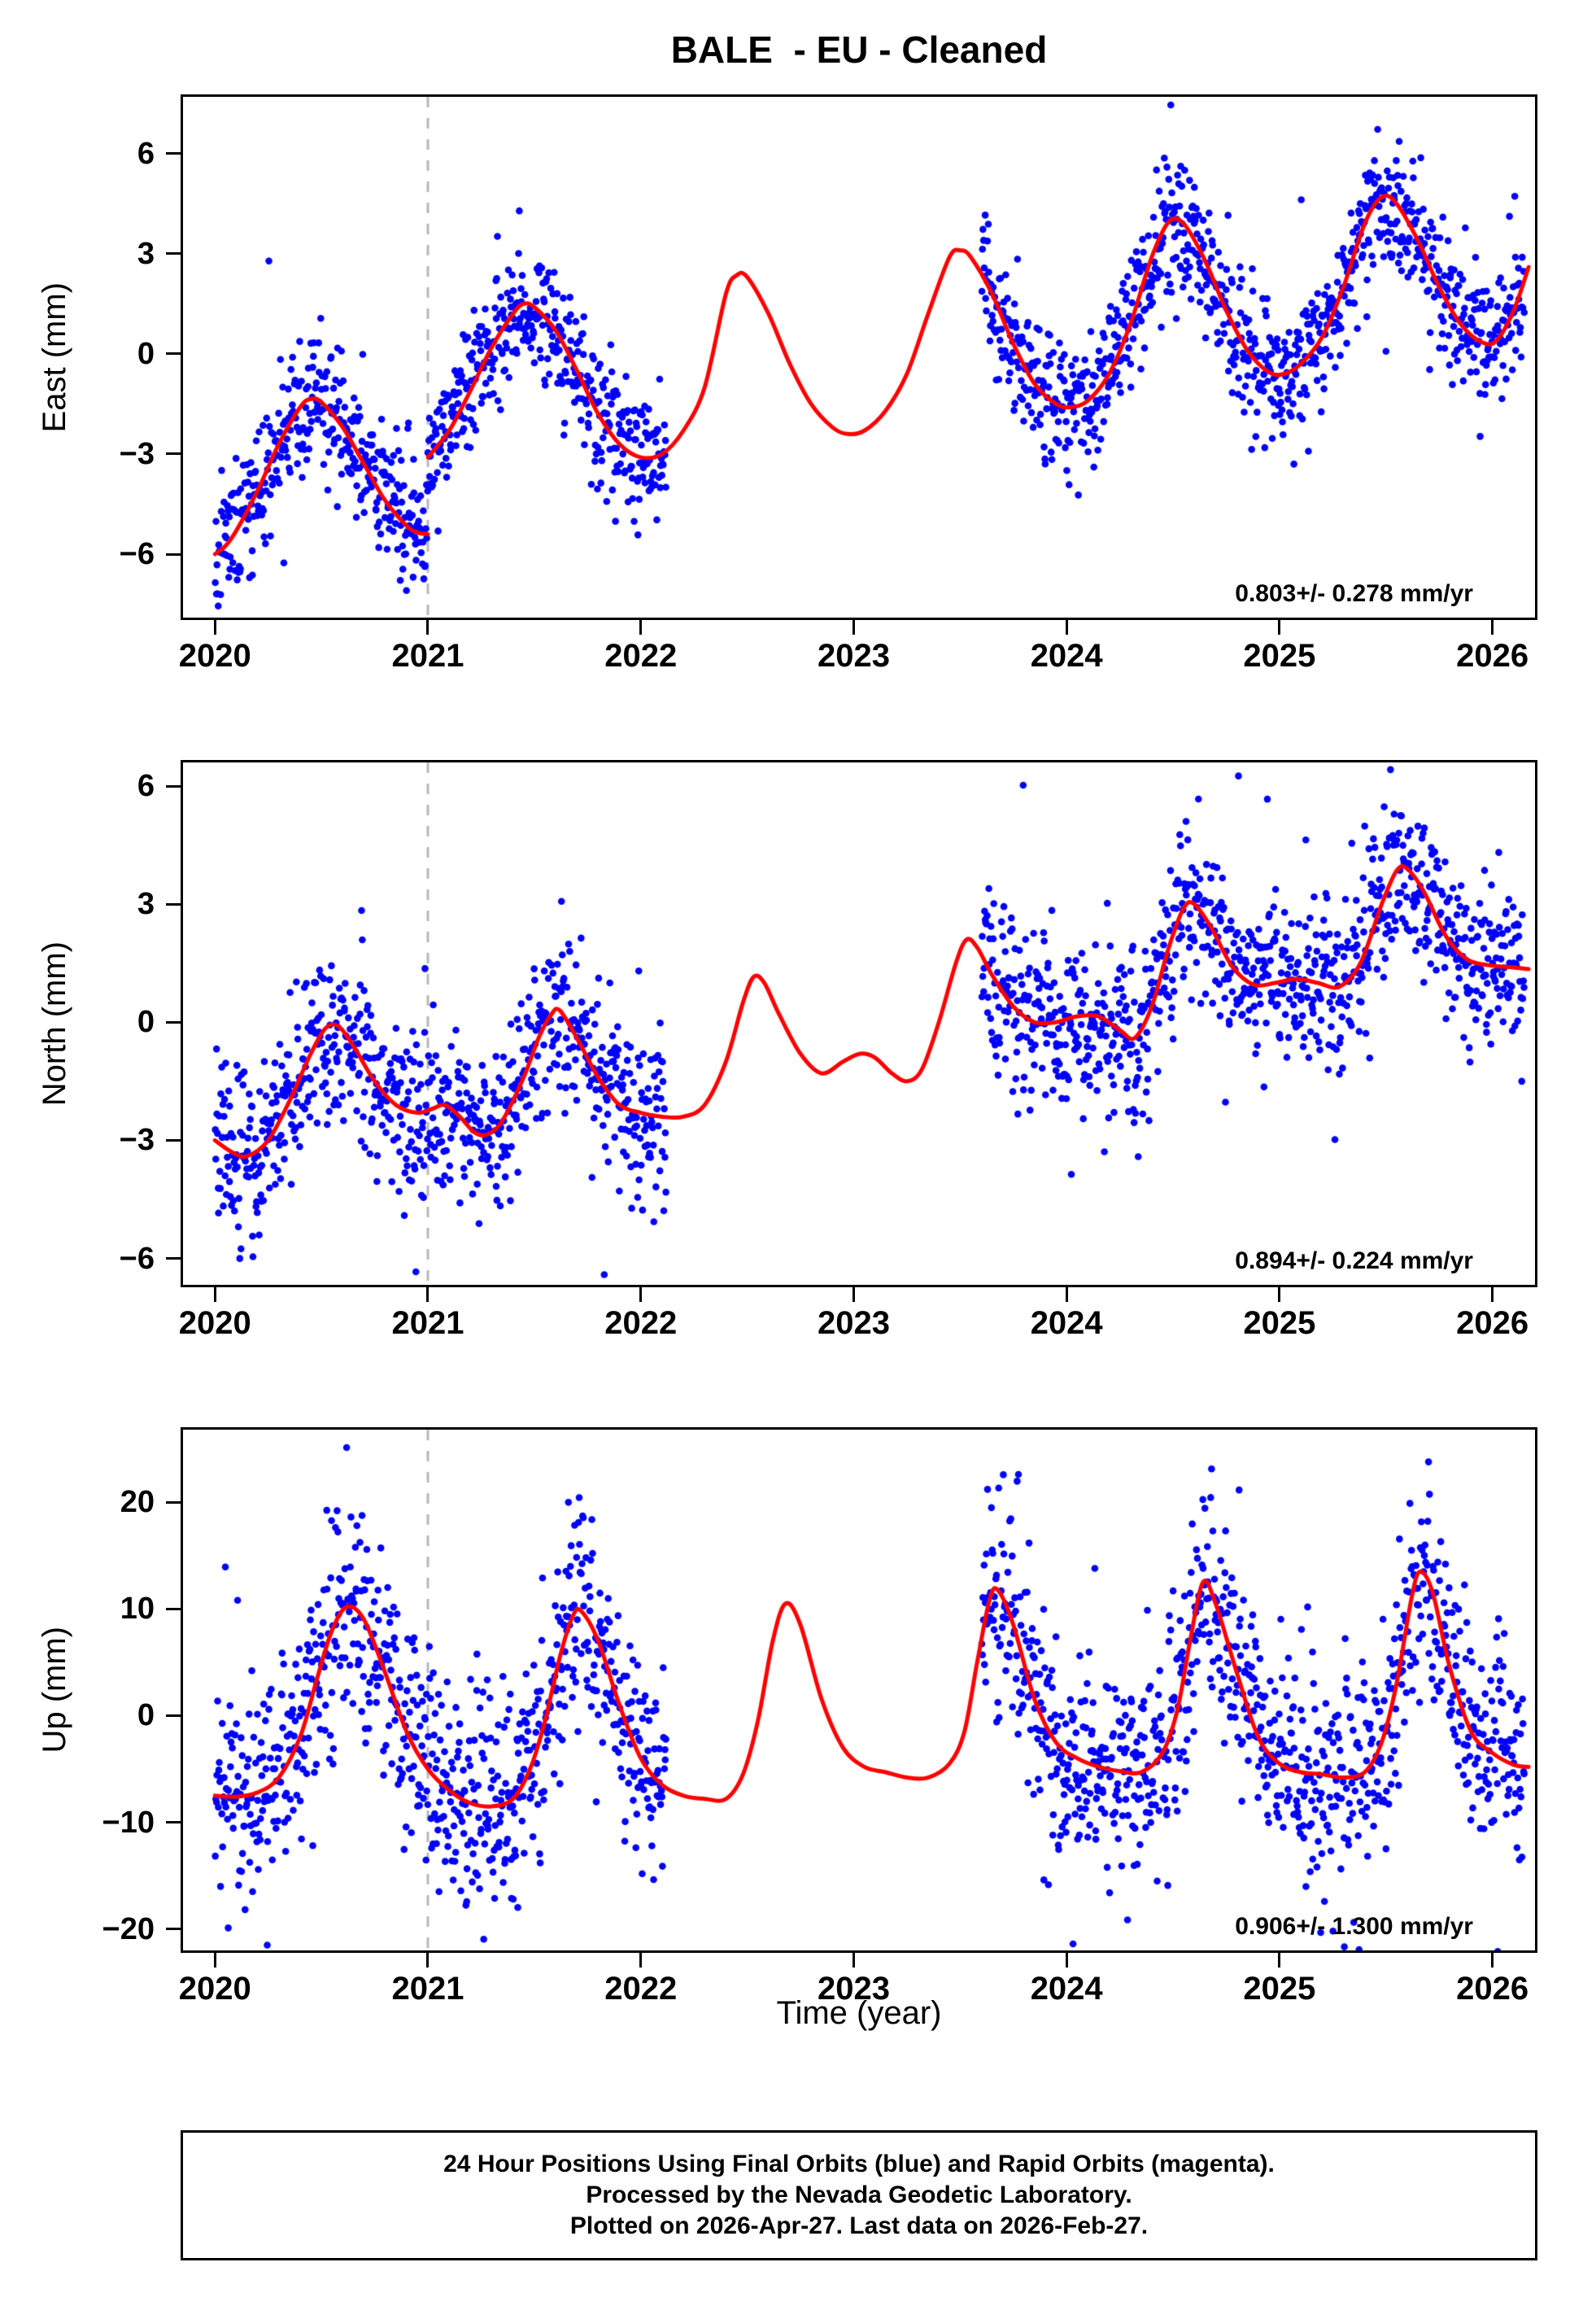 This screenshot has height=2306, width=1596. Describe the element at coordinates (128, 1822) in the screenshot. I see `y-tick-label: −10` at that location.